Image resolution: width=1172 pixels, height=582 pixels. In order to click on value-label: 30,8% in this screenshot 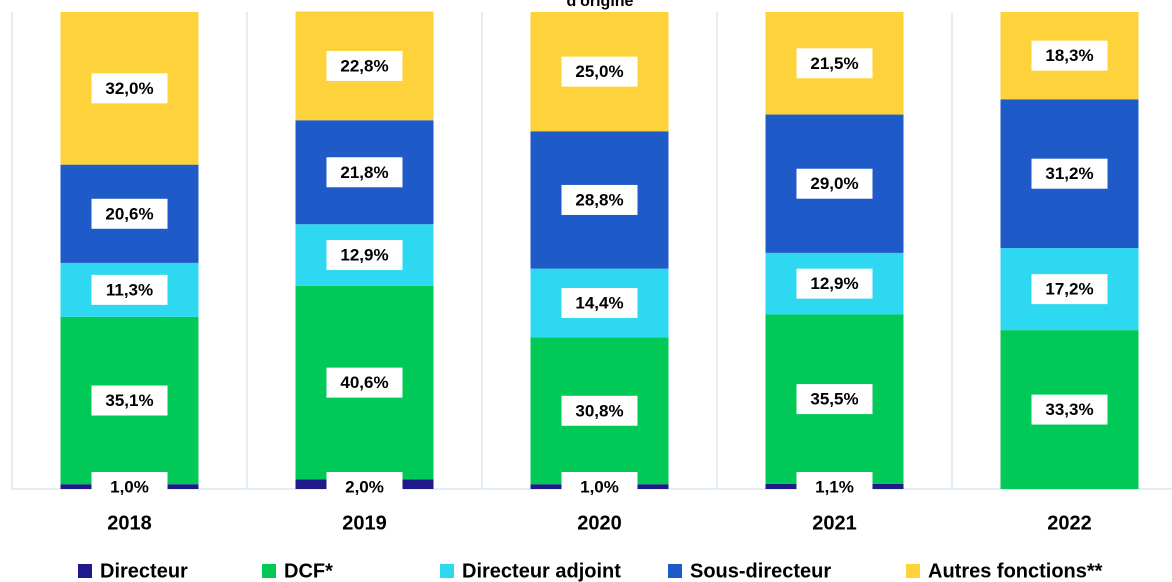, I will do `click(599, 410)`.